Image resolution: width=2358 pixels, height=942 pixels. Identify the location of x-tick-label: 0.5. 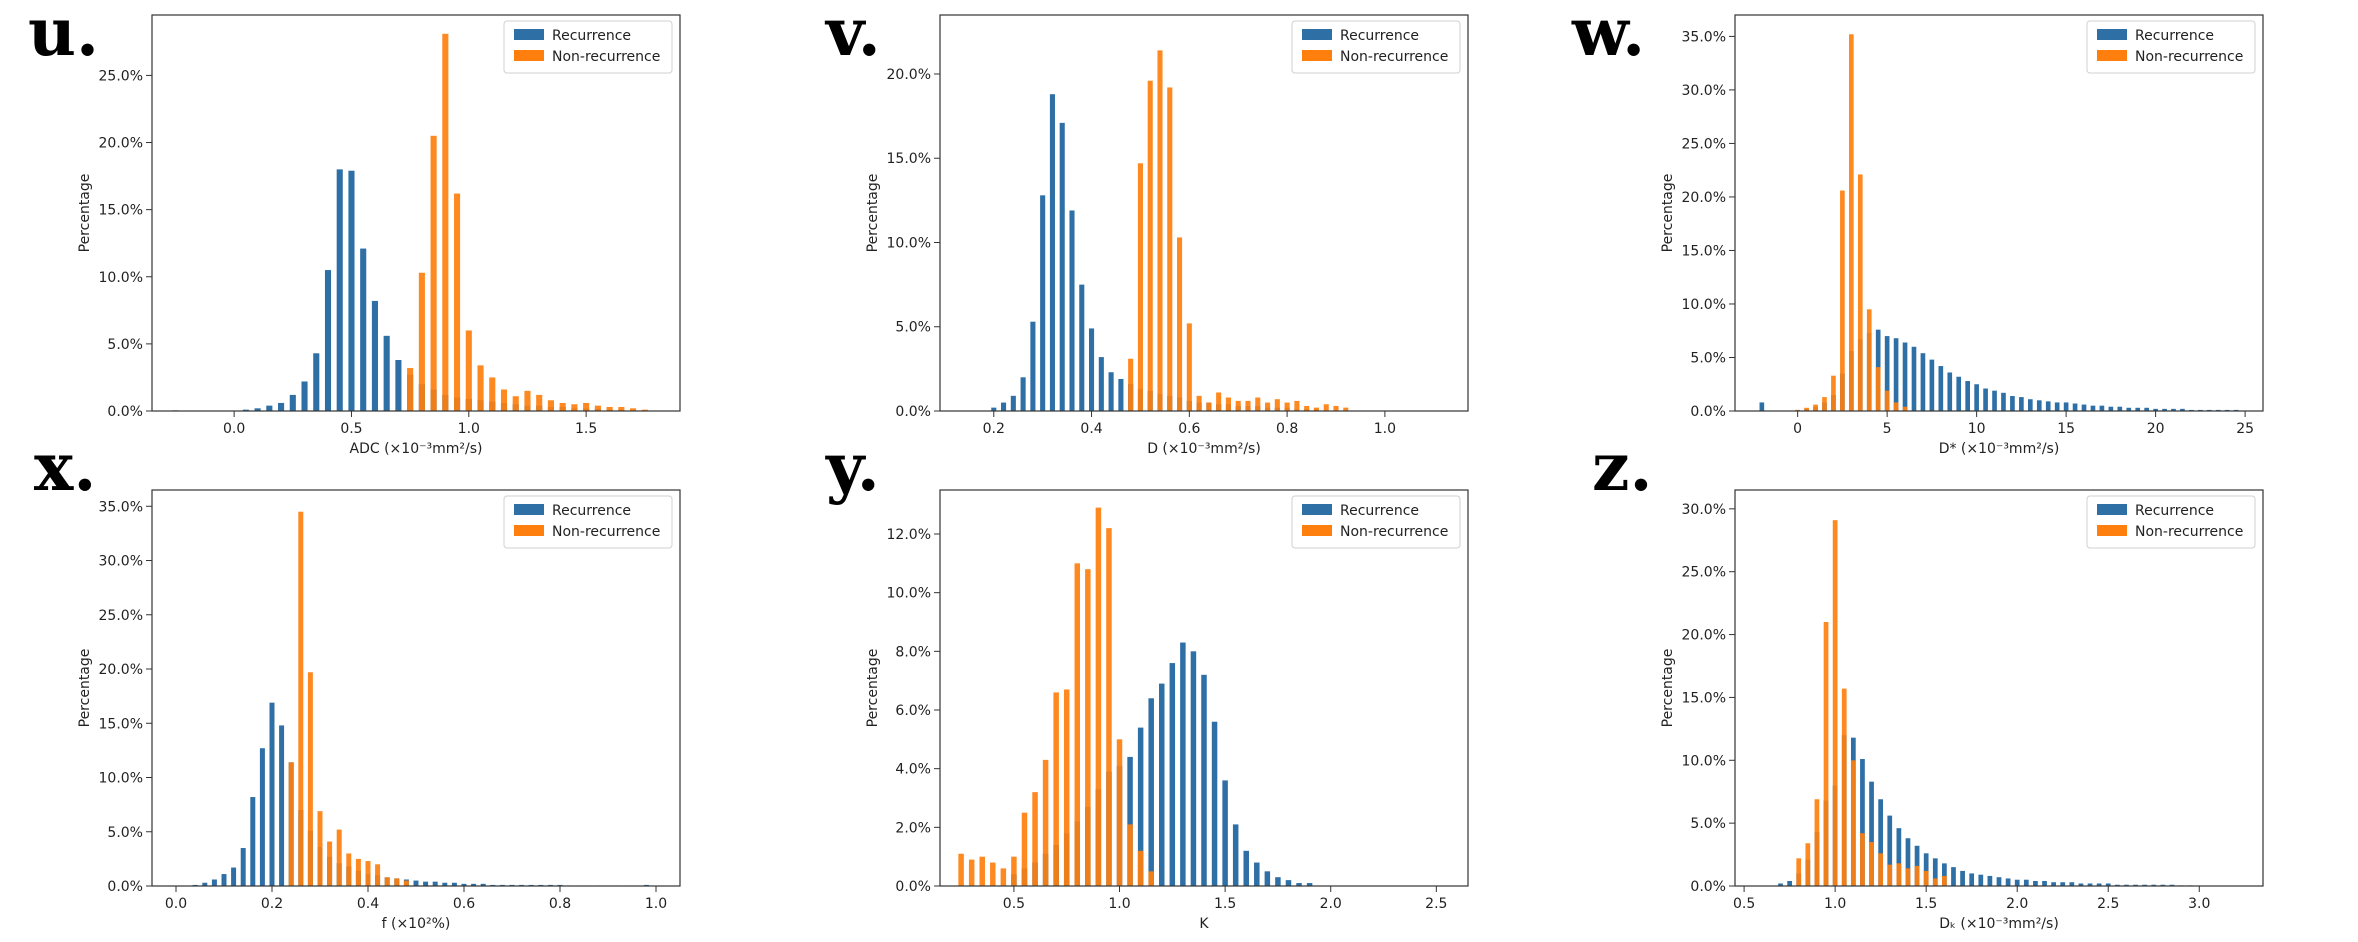
(1744, 904).